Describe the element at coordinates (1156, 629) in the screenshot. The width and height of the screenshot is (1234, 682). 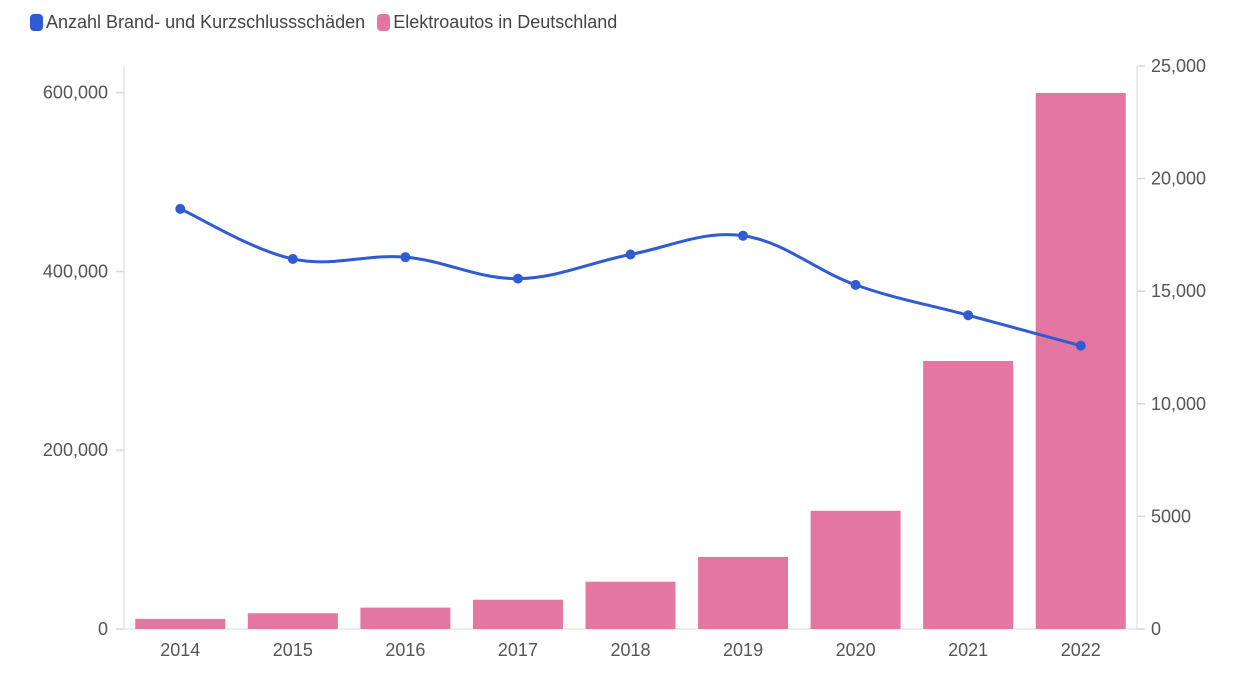
I see `y-right-tick-label: 0` at that location.